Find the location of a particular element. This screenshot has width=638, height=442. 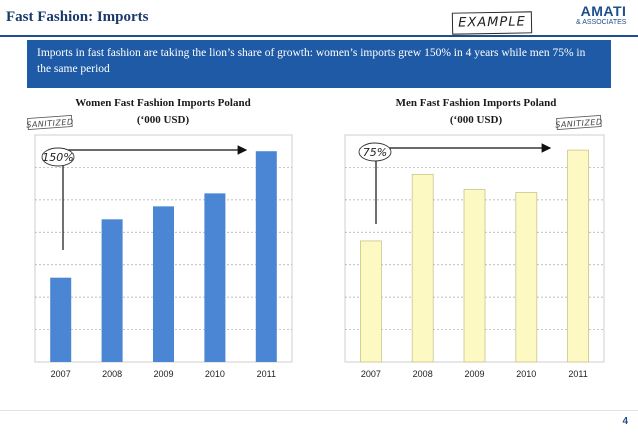

men-bar-2007 is located at coordinates (370, 301).